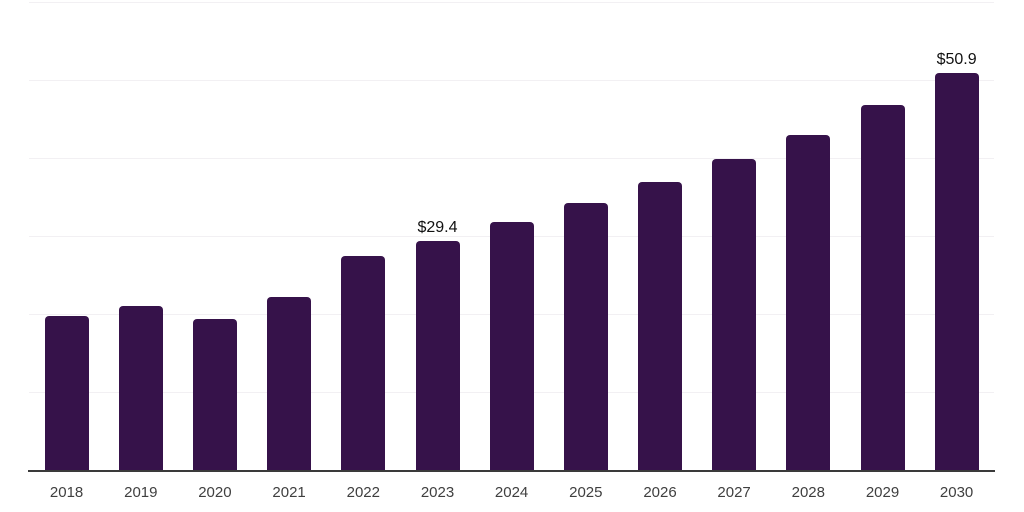 Image resolution: width=1024 pixels, height=512 pixels. I want to click on bar-2021, so click(289, 383).